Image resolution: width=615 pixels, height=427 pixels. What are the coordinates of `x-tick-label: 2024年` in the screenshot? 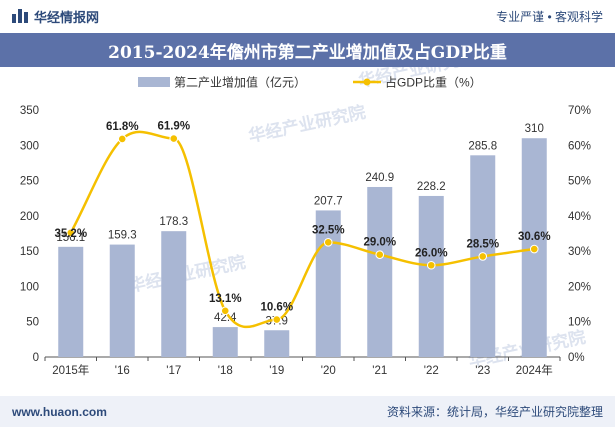 It's located at (534, 370).